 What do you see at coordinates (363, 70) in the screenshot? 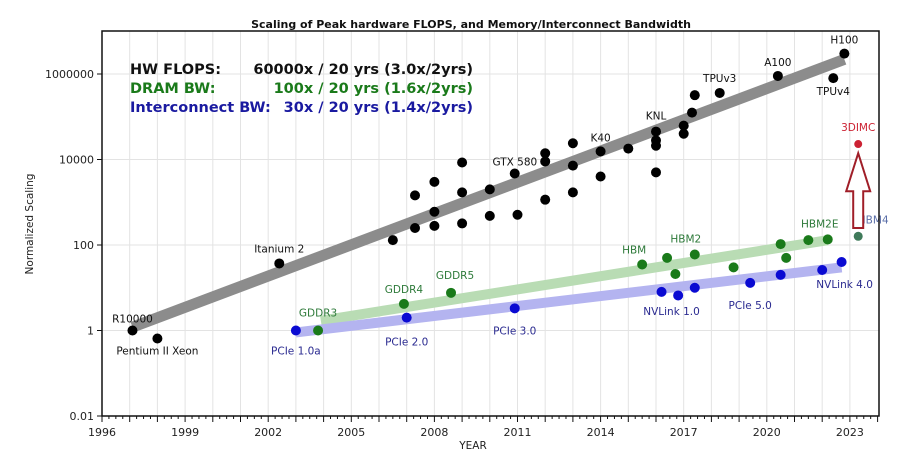
I see `annotation-value: 60000x / 20 yrs (3.0x/2yrs)` at bounding box center [363, 70].